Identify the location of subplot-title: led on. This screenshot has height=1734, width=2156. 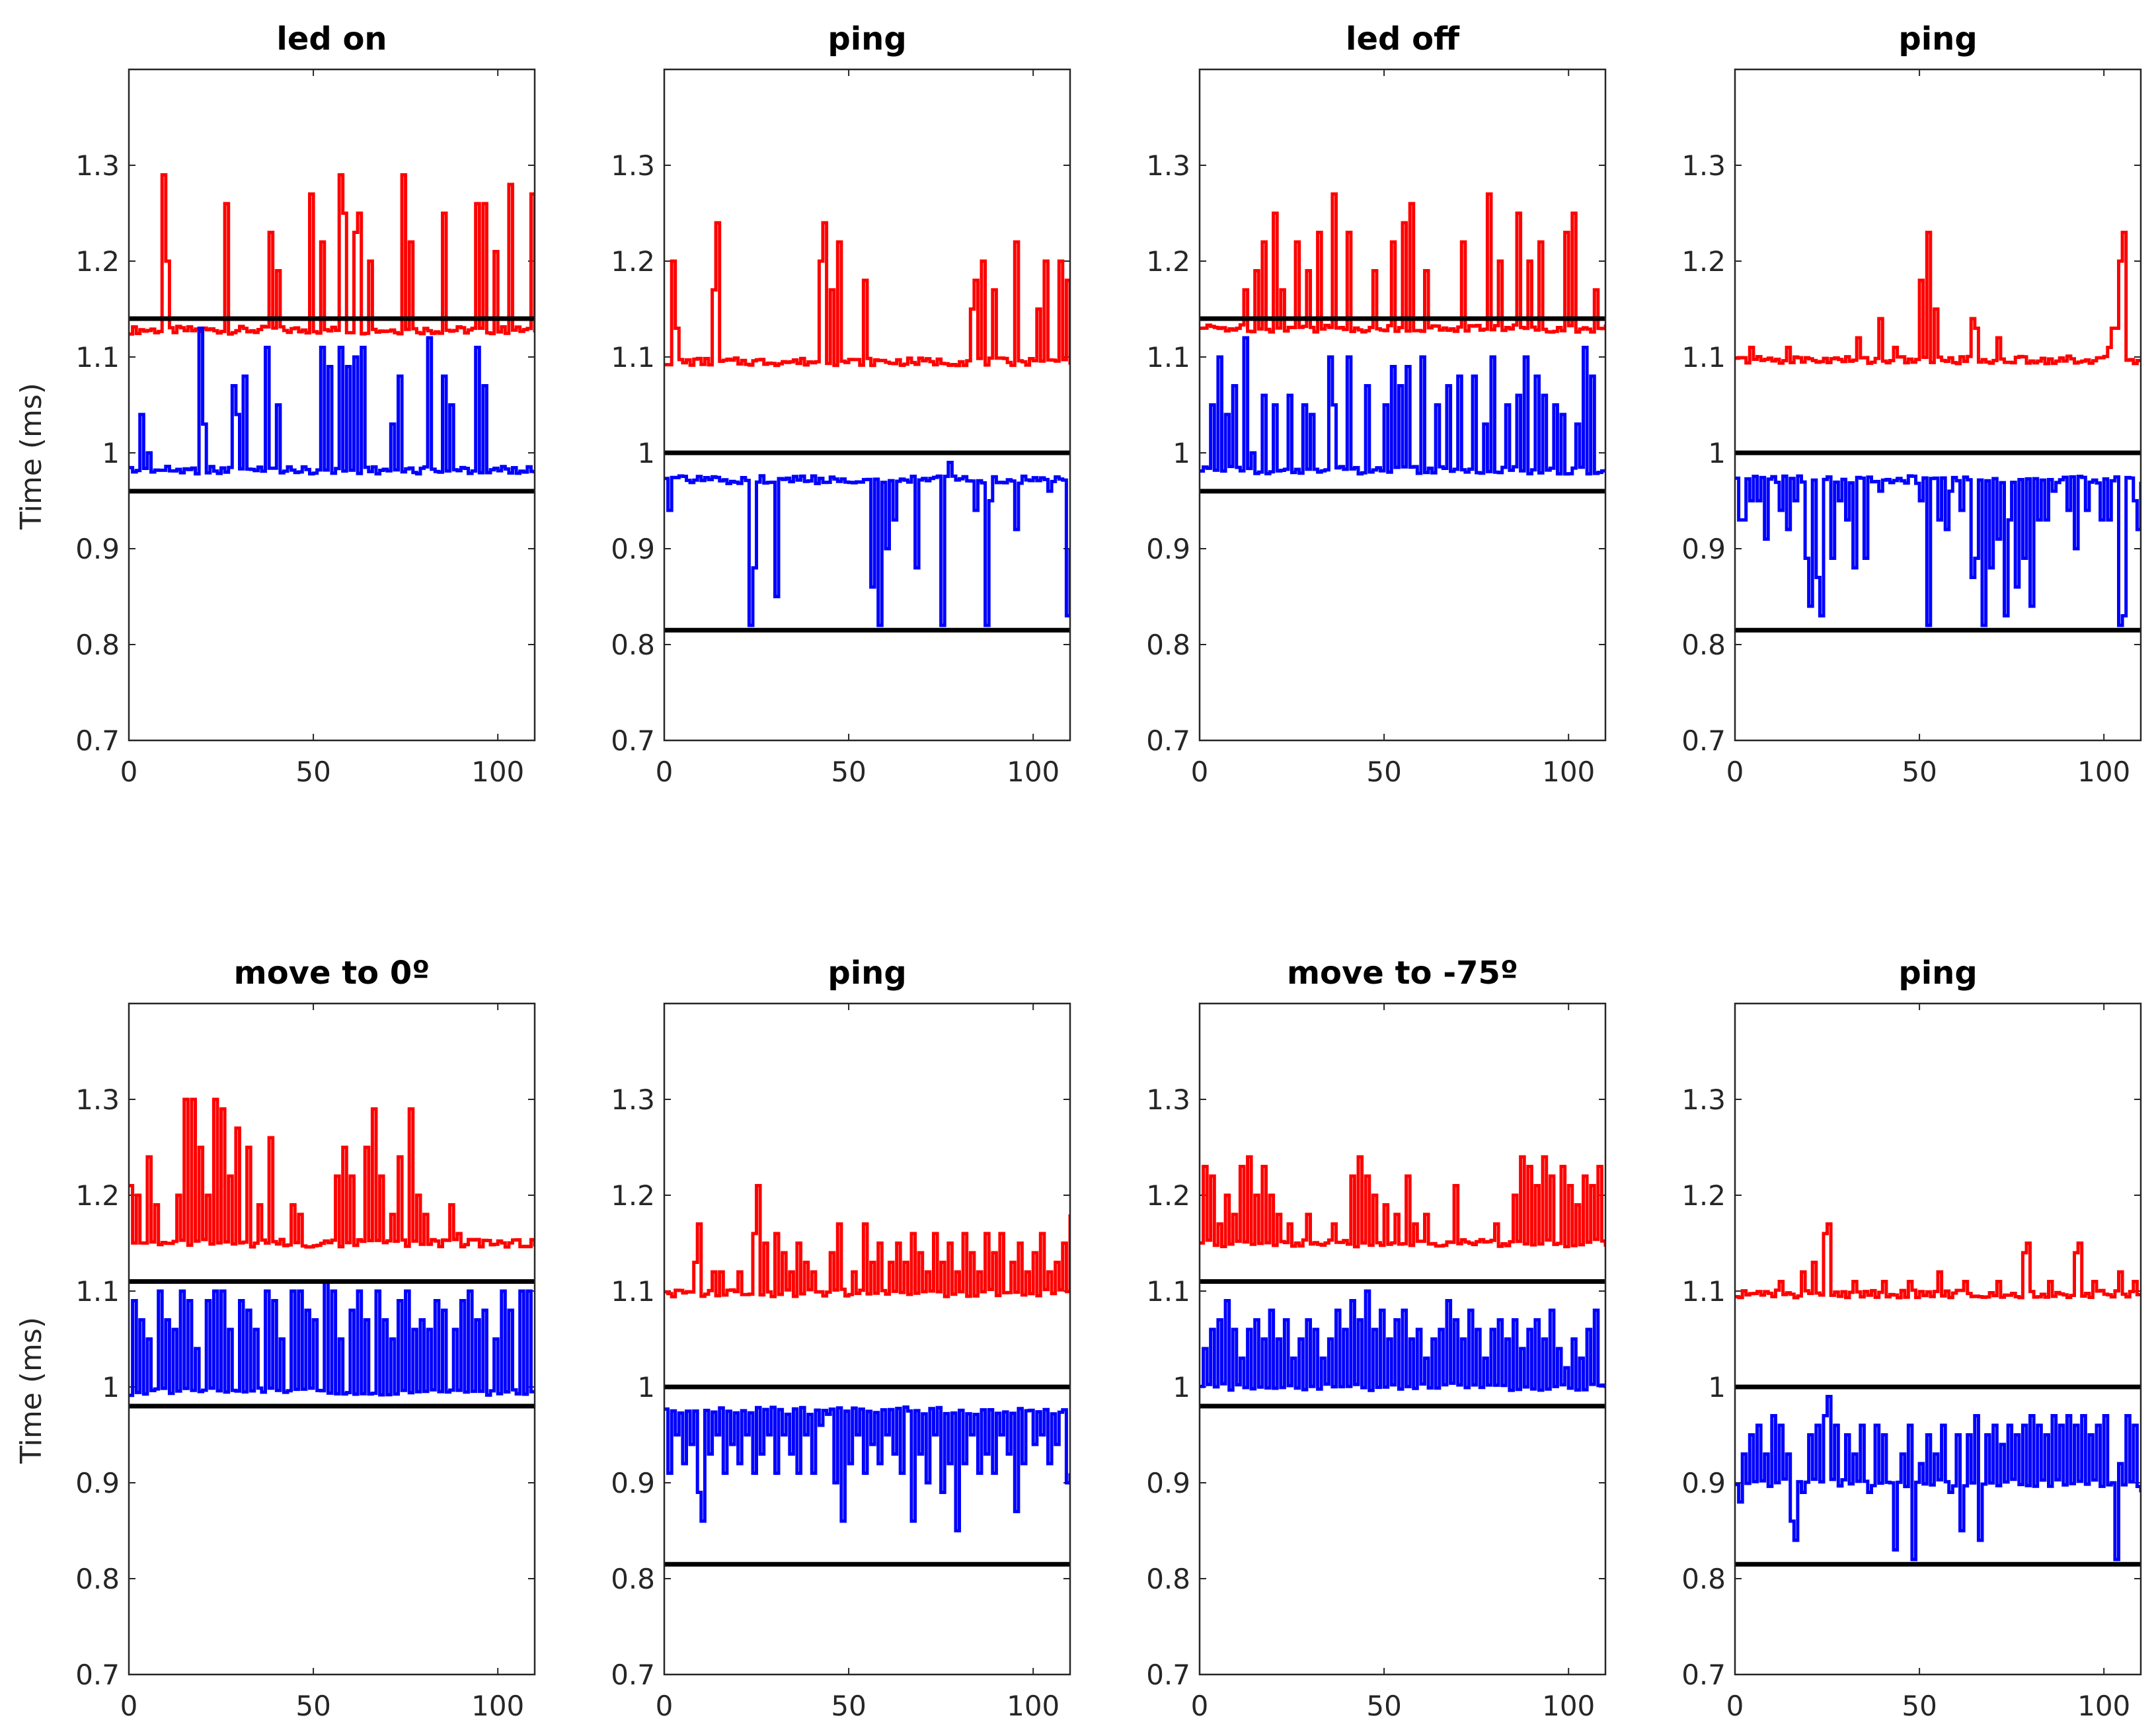
(331, 39).